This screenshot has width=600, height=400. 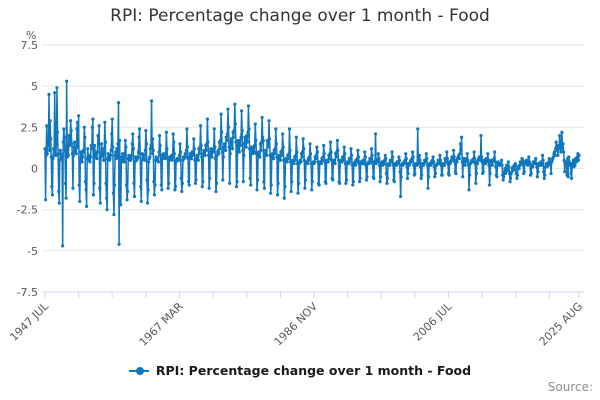 I want to click on series-line-marker-icon, so click(x=138, y=370).